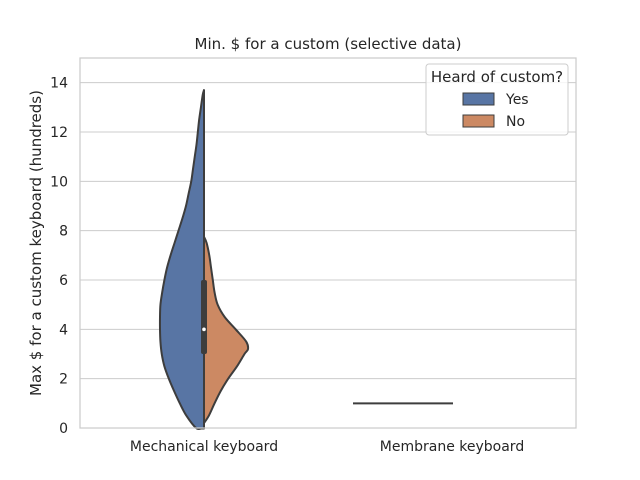 The image size is (640, 480). I want to click on violin-half-yes, so click(181, 260).